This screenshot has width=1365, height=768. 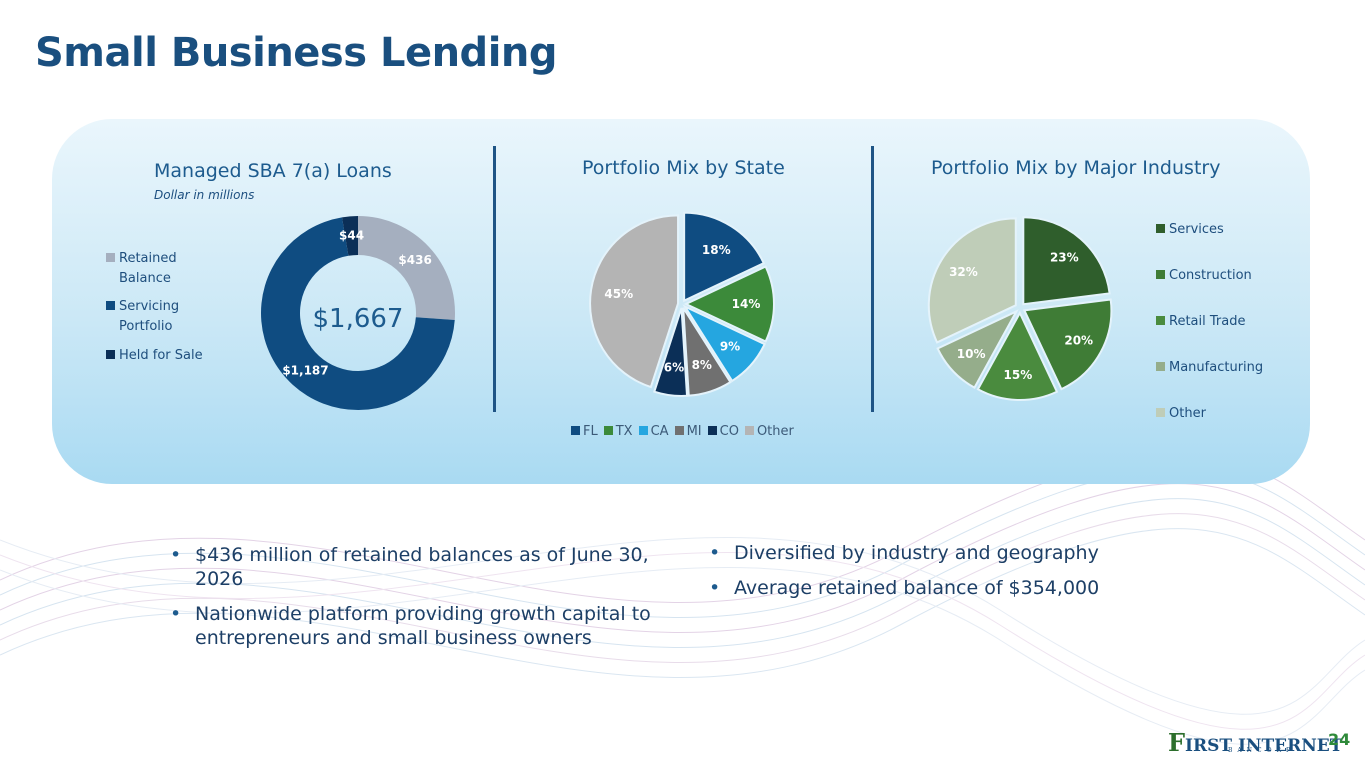 What do you see at coordinates (1177, 742) in the screenshot?
I see `logo-initial: F` at bounding box center [1177, 742].